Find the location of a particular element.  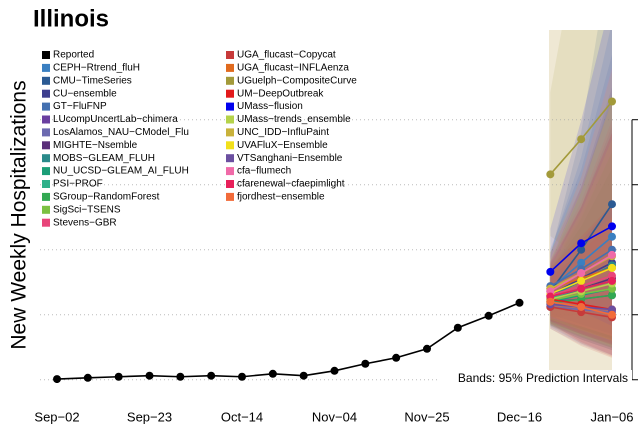

legend-label: MOBS−GLEAM_FLUH is located at coordinates (104, 158).